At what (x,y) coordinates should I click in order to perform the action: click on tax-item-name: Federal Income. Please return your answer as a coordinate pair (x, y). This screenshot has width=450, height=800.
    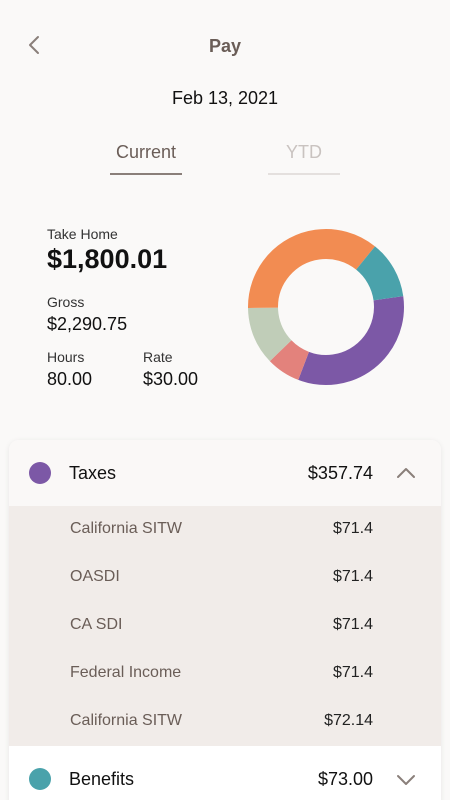
    Looking at the image, I should click on (126, 672).